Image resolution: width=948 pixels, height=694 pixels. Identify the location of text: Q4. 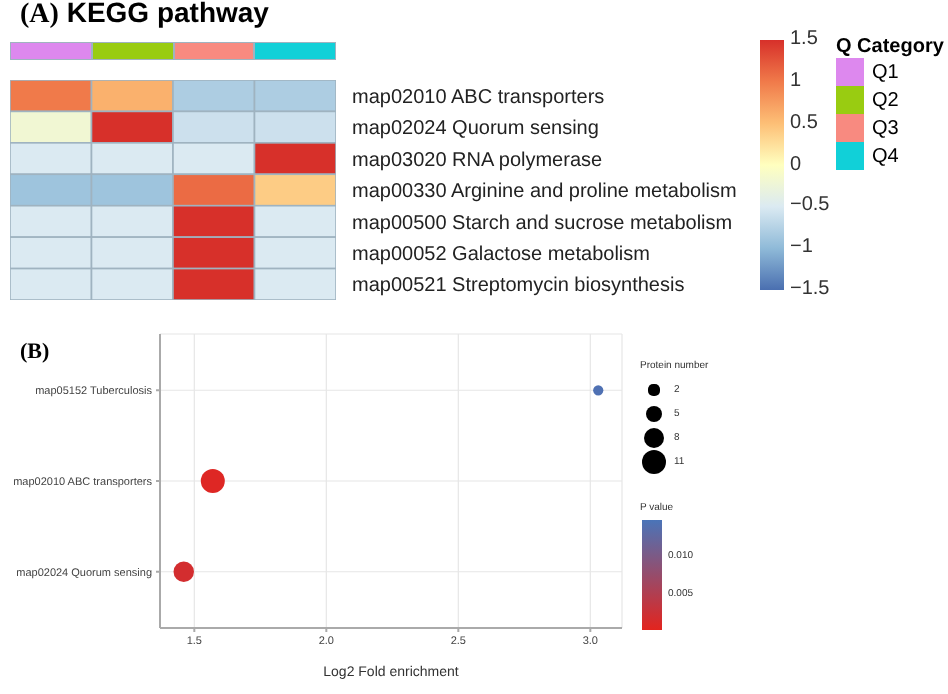
(885, 156).